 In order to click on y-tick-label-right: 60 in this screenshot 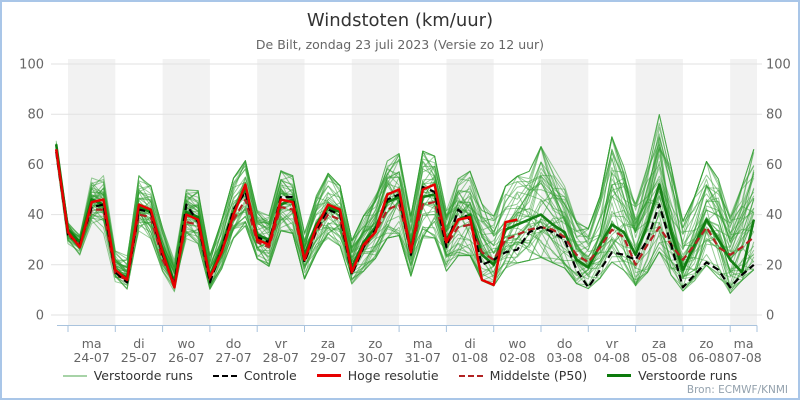, I will do `click(774, 165)`.